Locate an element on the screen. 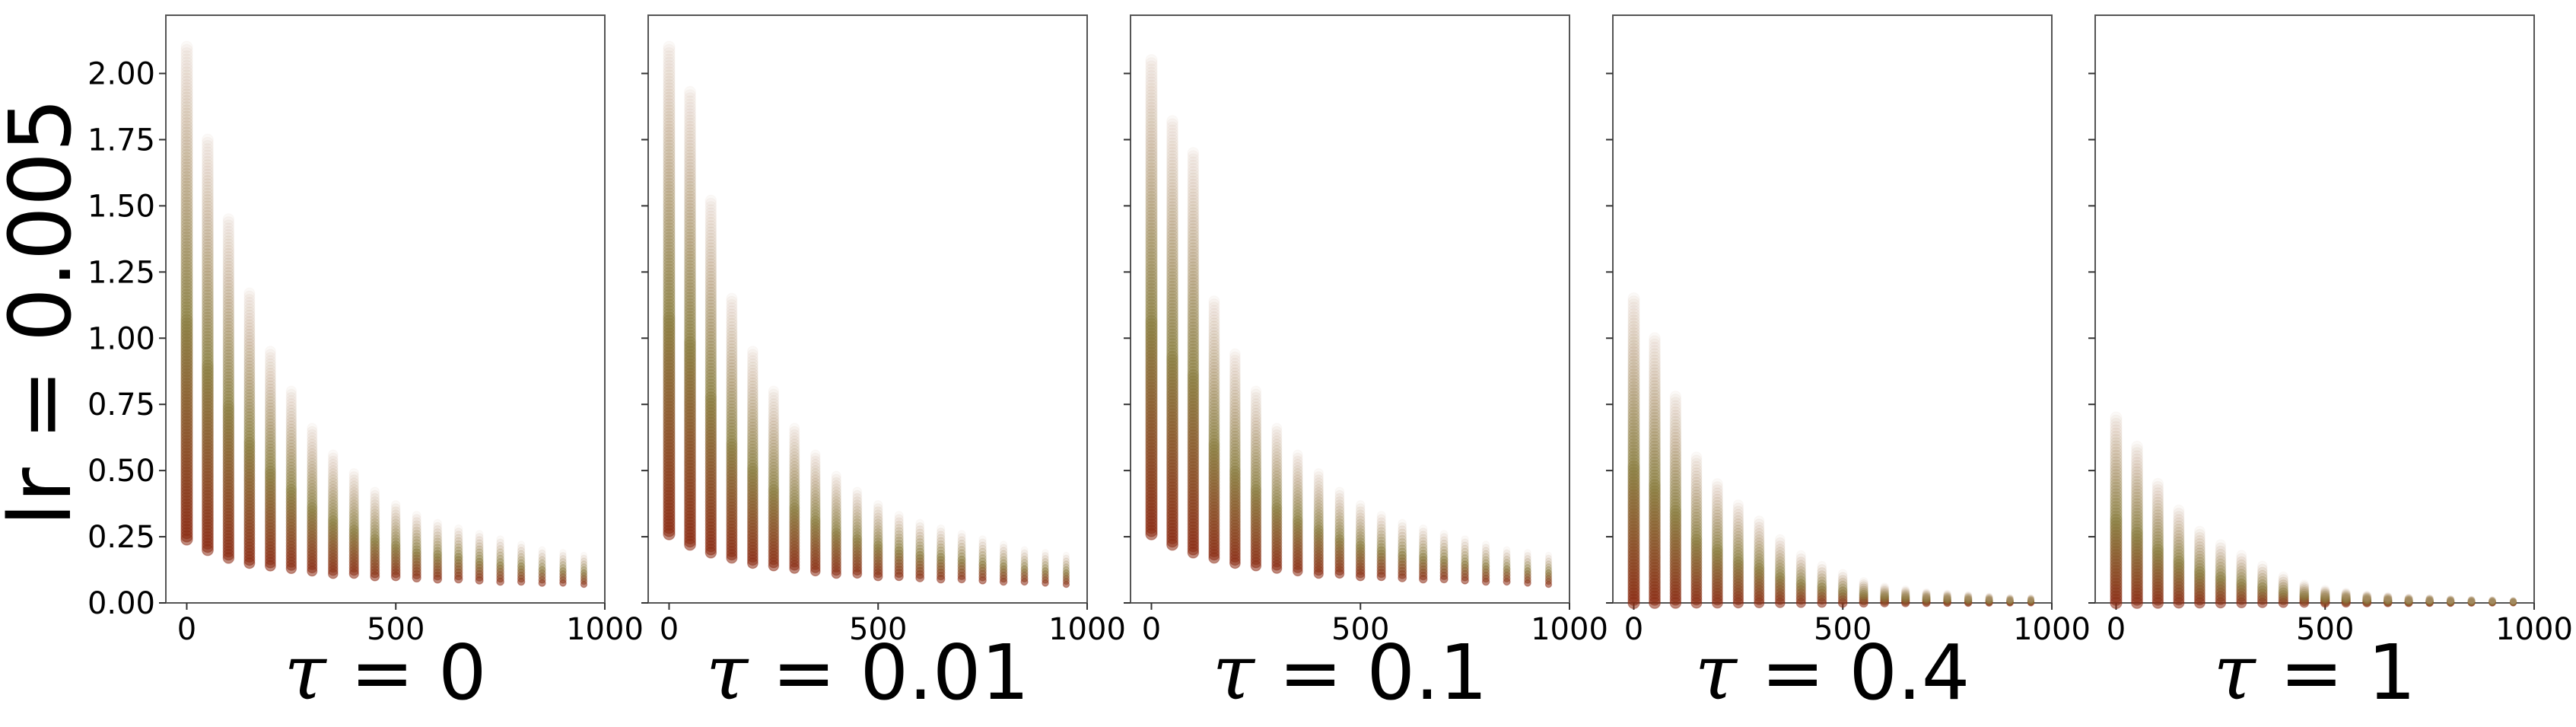  x-tick-label: 500 is located at coordinates (878, 629).